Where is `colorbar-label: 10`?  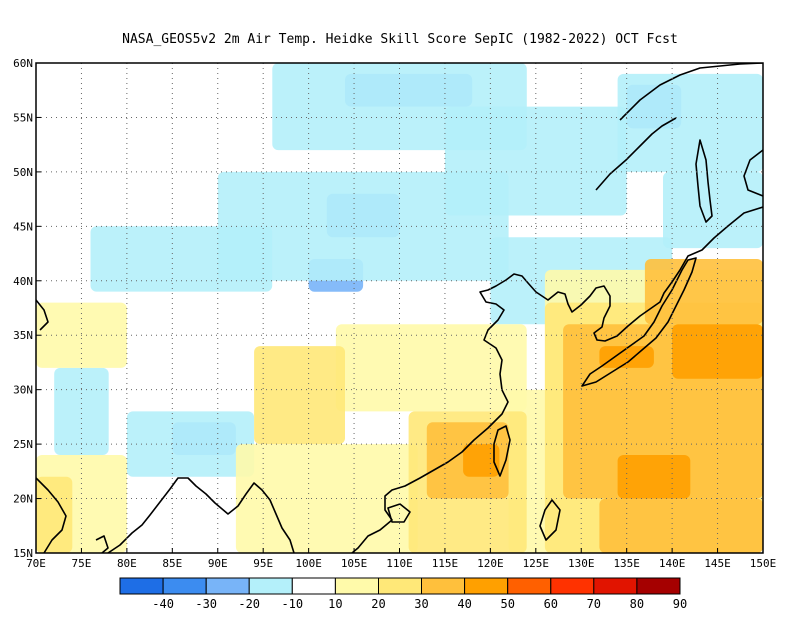
colorbar-label: 10 is located at coordinates (335, 604).